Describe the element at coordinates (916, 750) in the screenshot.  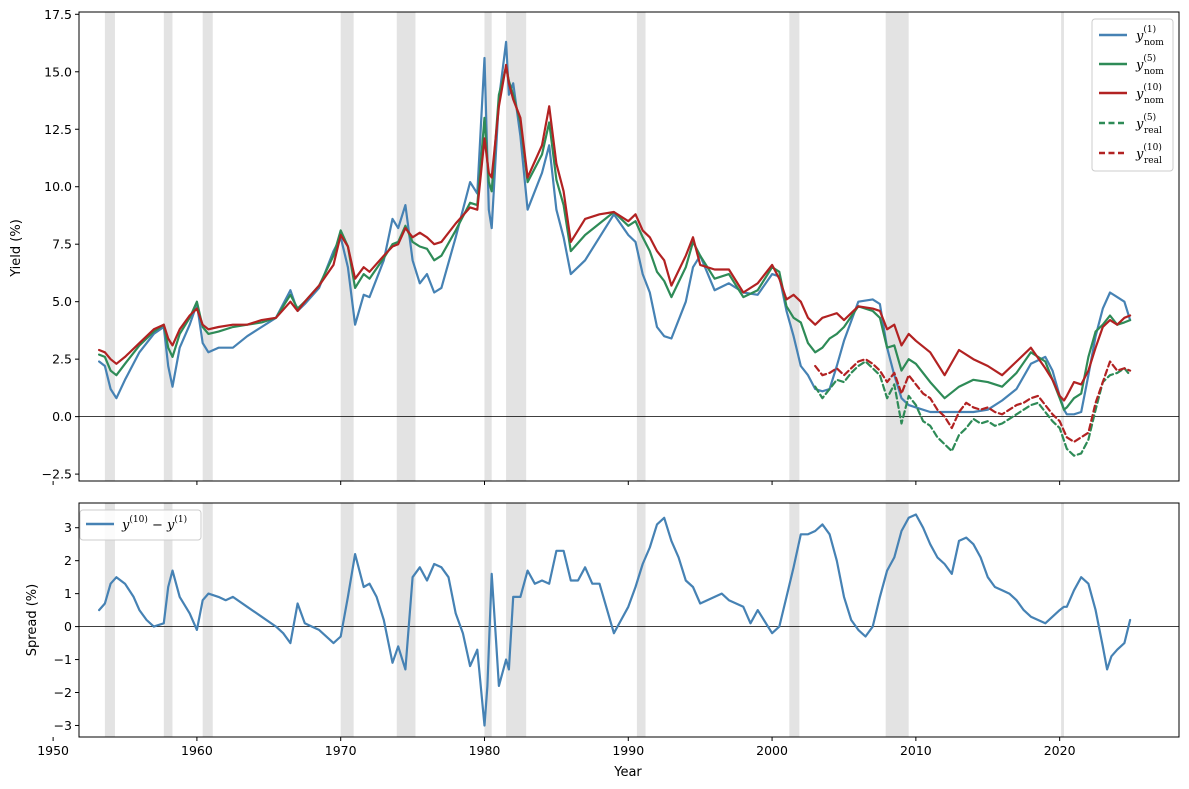
I see `bot-x-tick-label: 2010` at that location.